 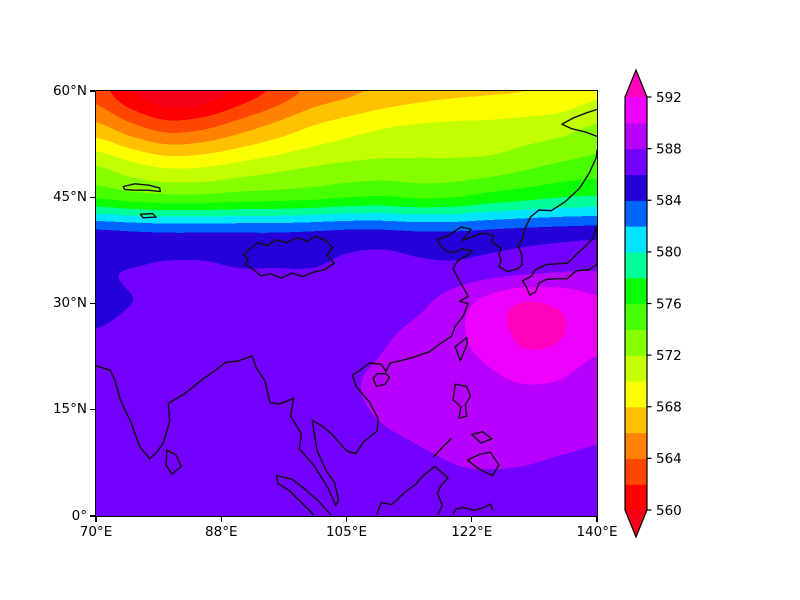 What do you see at coordinates (79, 515) in the screenshot?
I see `y-tick-label: 0°` at bounding box center [79, 515].